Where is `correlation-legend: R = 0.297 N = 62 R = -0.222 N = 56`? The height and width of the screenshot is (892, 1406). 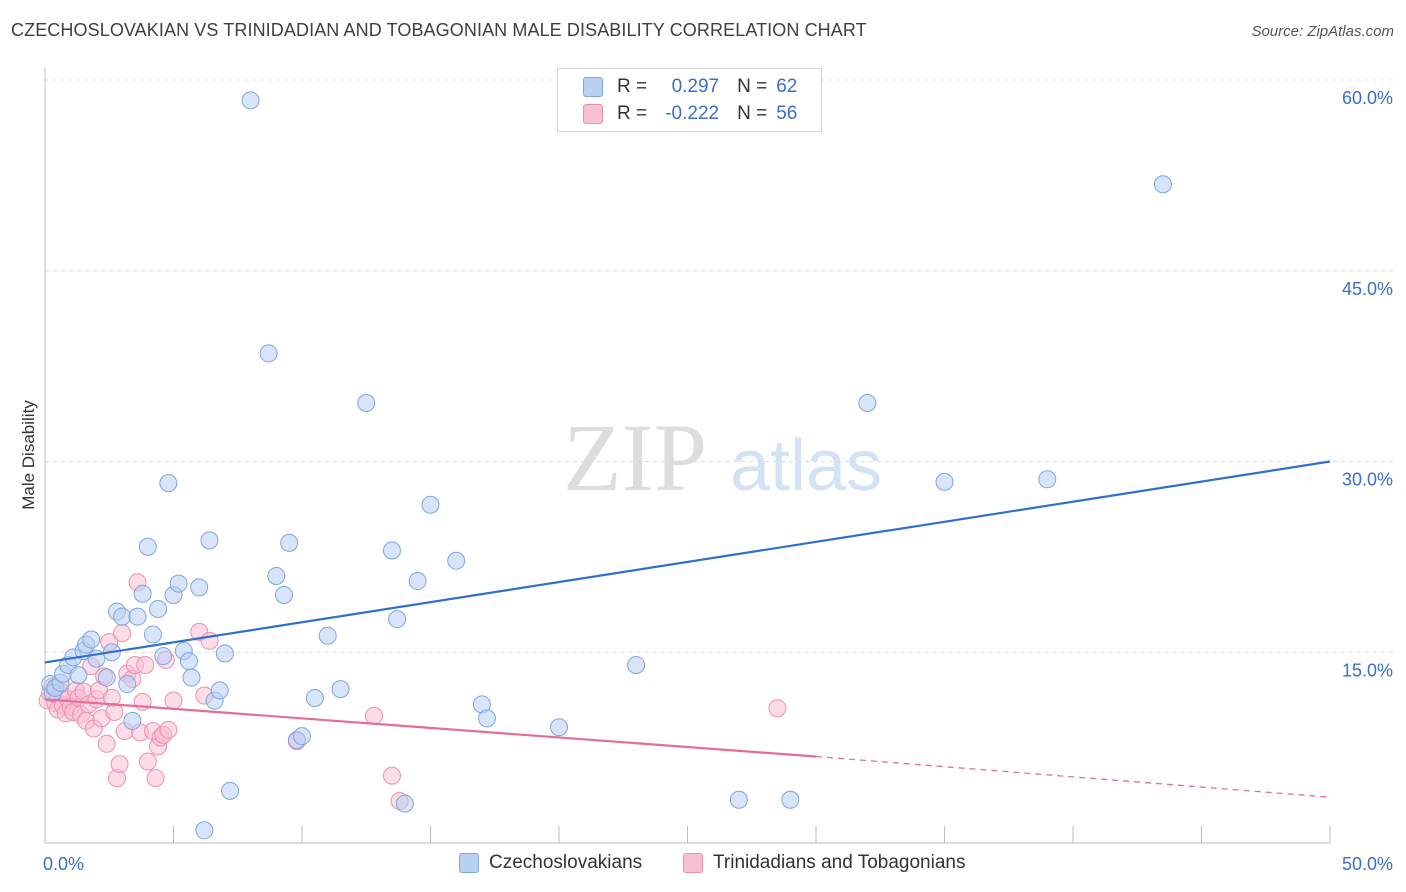
correlation-legend: R = 0.297 N = 62 R = -0.222 N = 56 is located at coordinates (689, 100).